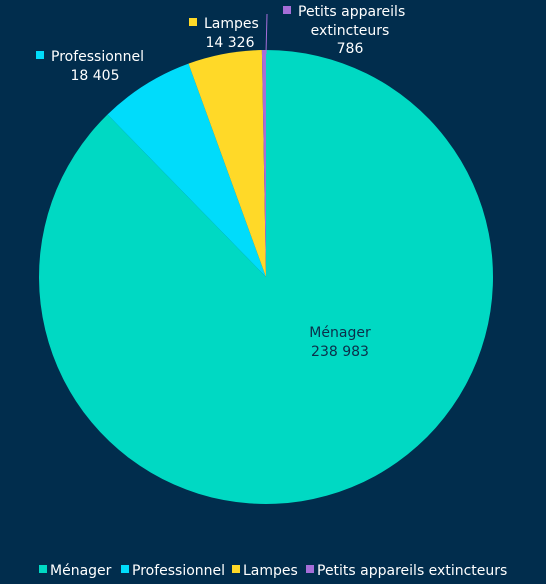 The height and width of the screenshot is (584, 546). I want to click on pie-slice-professionnel, so click(186, 170).